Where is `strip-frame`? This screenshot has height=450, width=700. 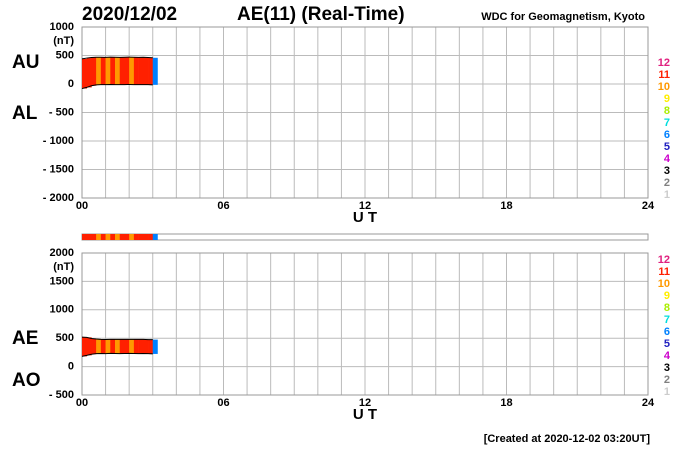
strip-frame is located at coordinates (365, 237).